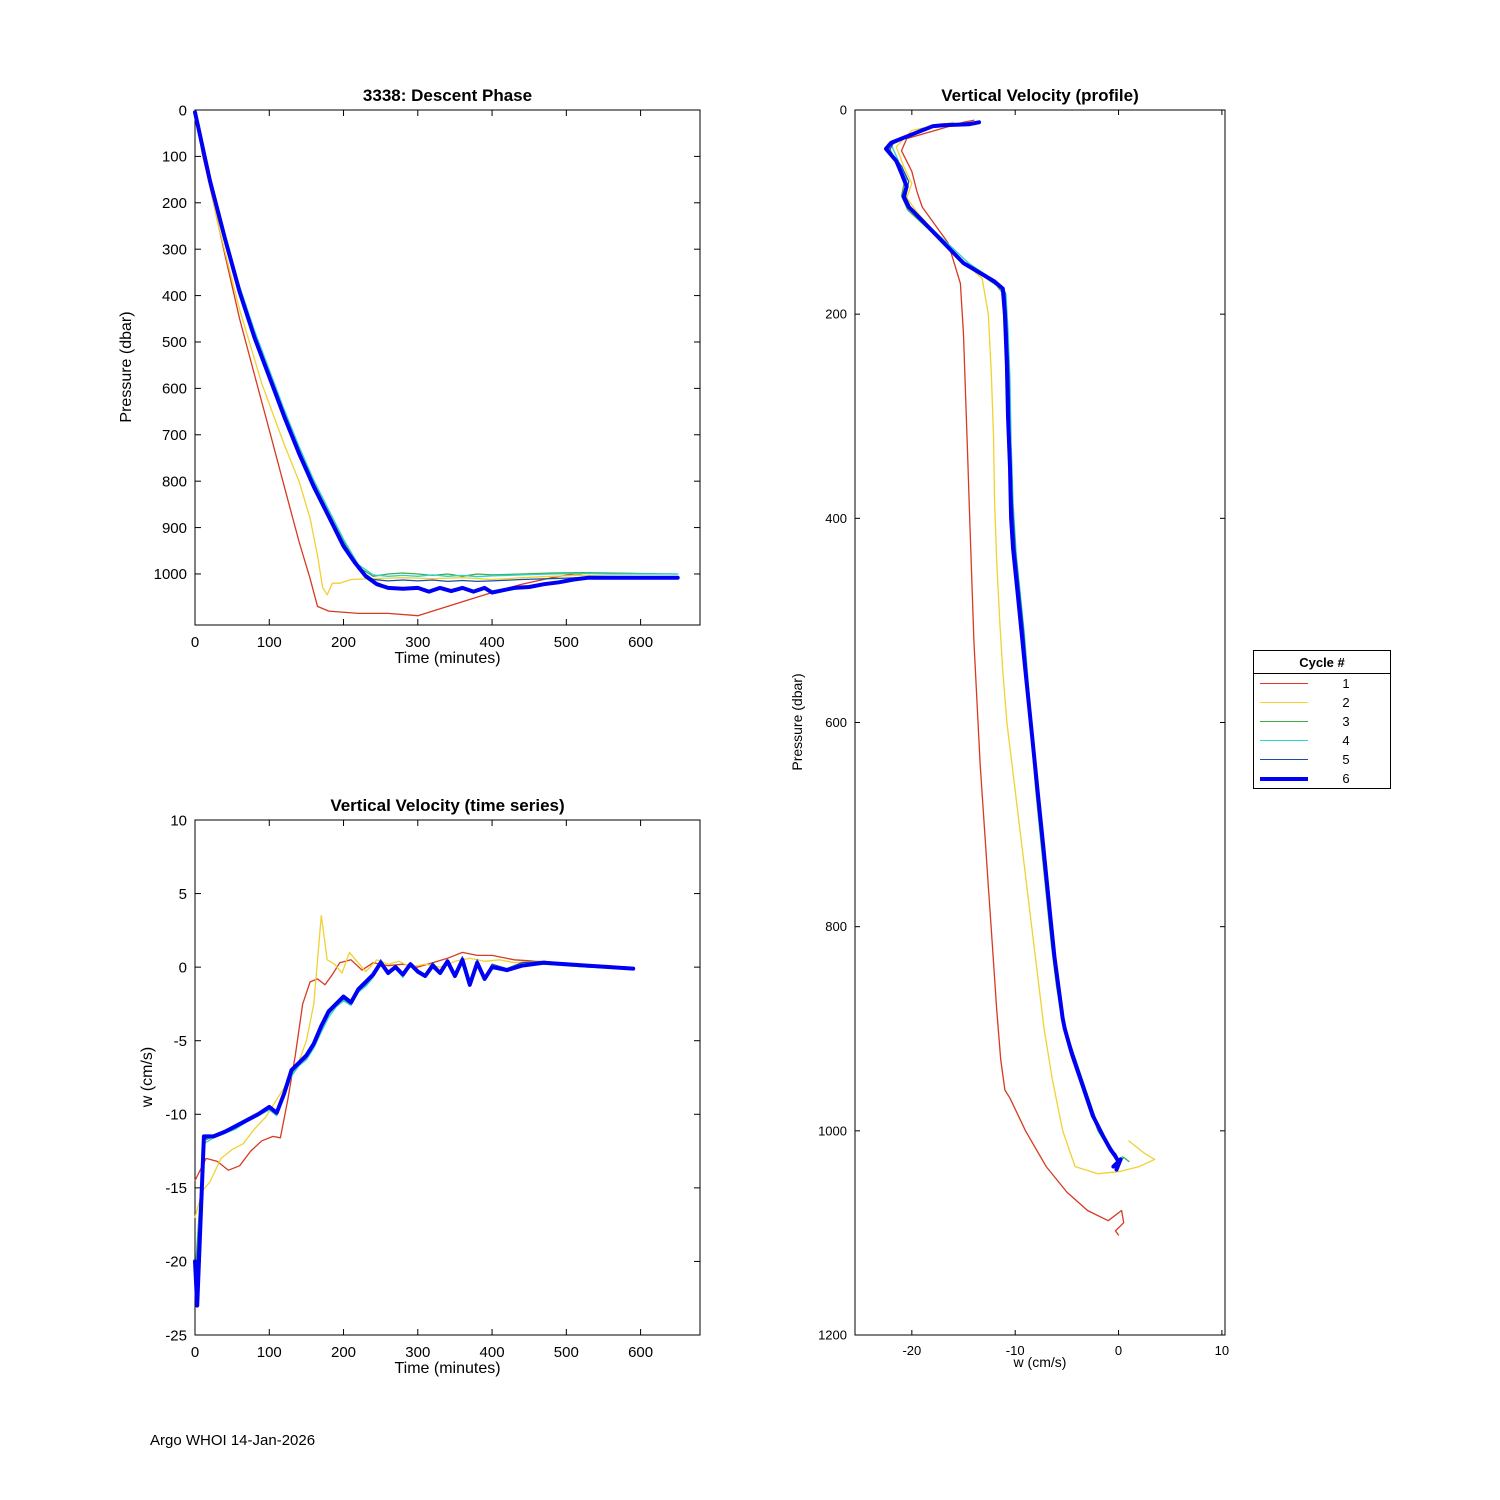 The width and height of the screenshot is (1500, 1500). What do you see at coordinates (1322, 662) in the screenshot?
I see `legend-title: Cycle #` at bounding box center [1322, 662].